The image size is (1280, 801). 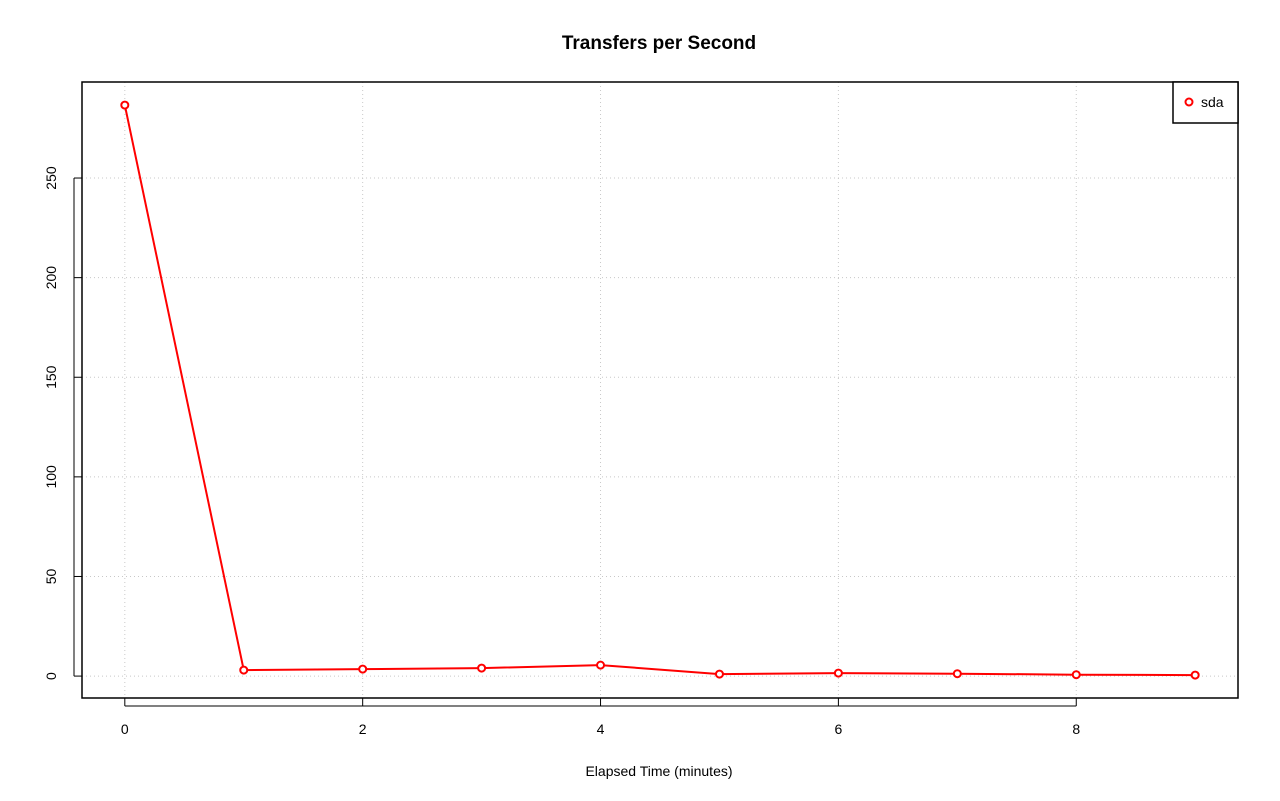 I want to click on y-tick-label: 150, so click(x=51, y=377).